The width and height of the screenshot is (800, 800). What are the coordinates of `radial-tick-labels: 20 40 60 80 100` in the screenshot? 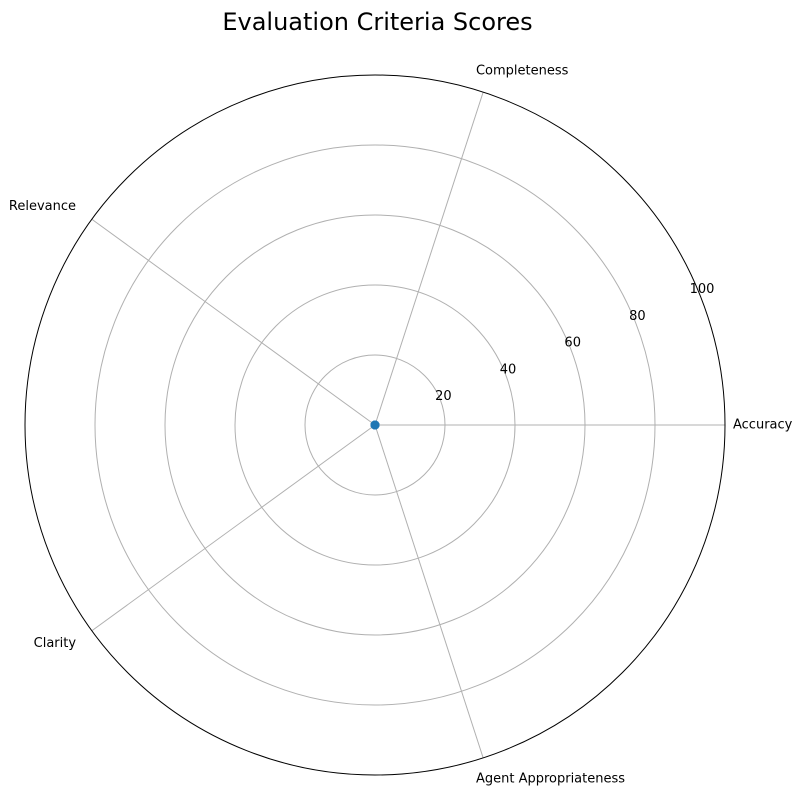 It's located at (574, 343).